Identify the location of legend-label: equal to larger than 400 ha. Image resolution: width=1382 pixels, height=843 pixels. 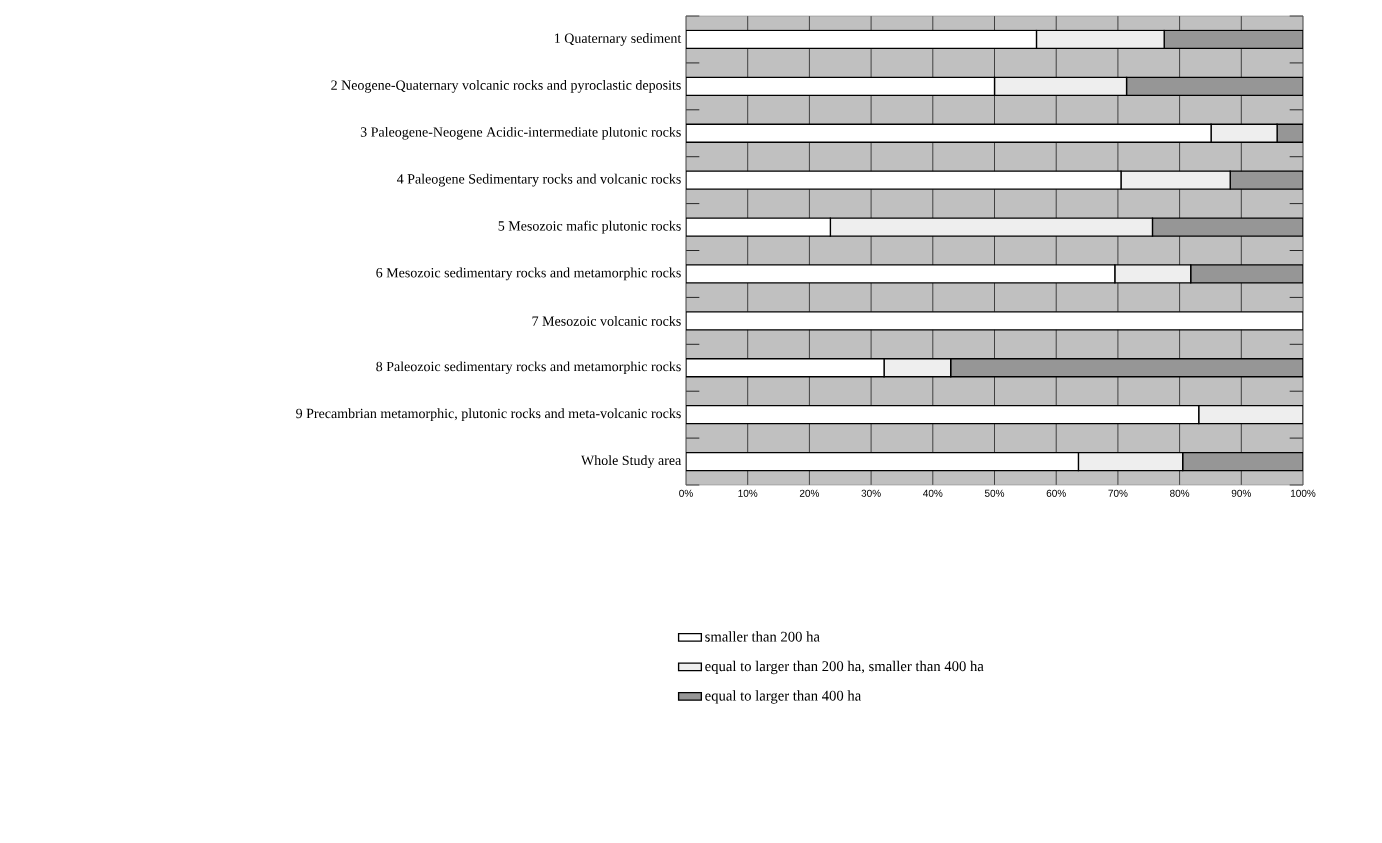
(783, 697).